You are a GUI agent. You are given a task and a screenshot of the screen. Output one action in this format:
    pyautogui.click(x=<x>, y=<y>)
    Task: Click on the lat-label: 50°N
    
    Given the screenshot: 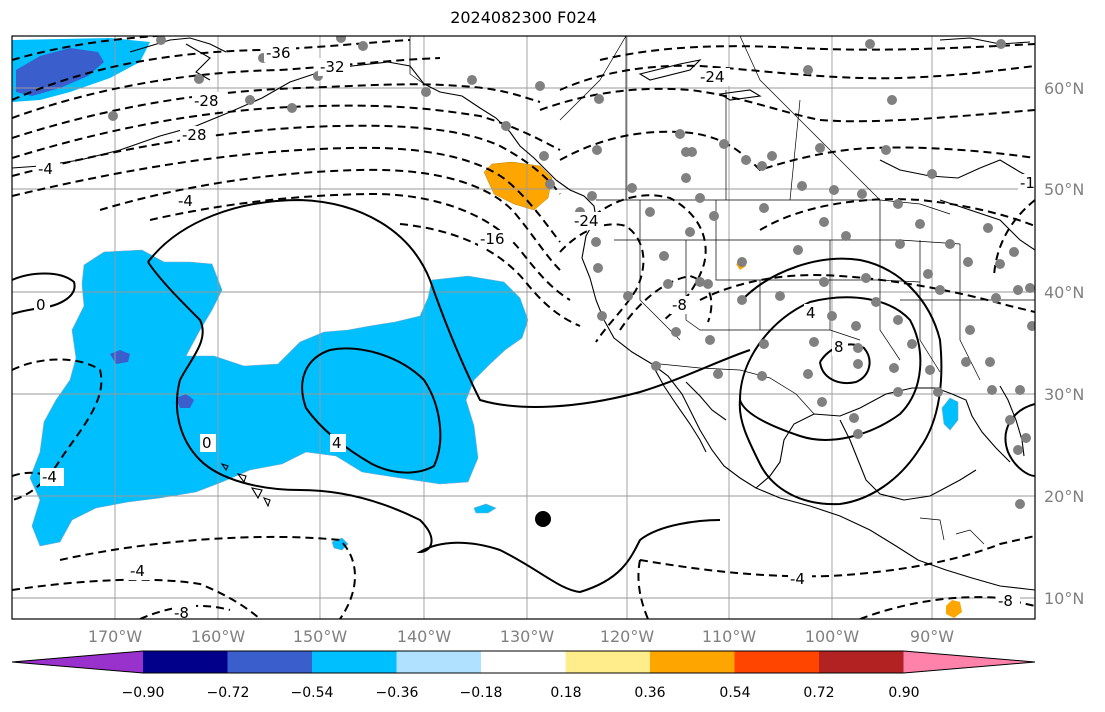 What is the action you would take?
    pyautogui.click(x=1064, y=189)
    